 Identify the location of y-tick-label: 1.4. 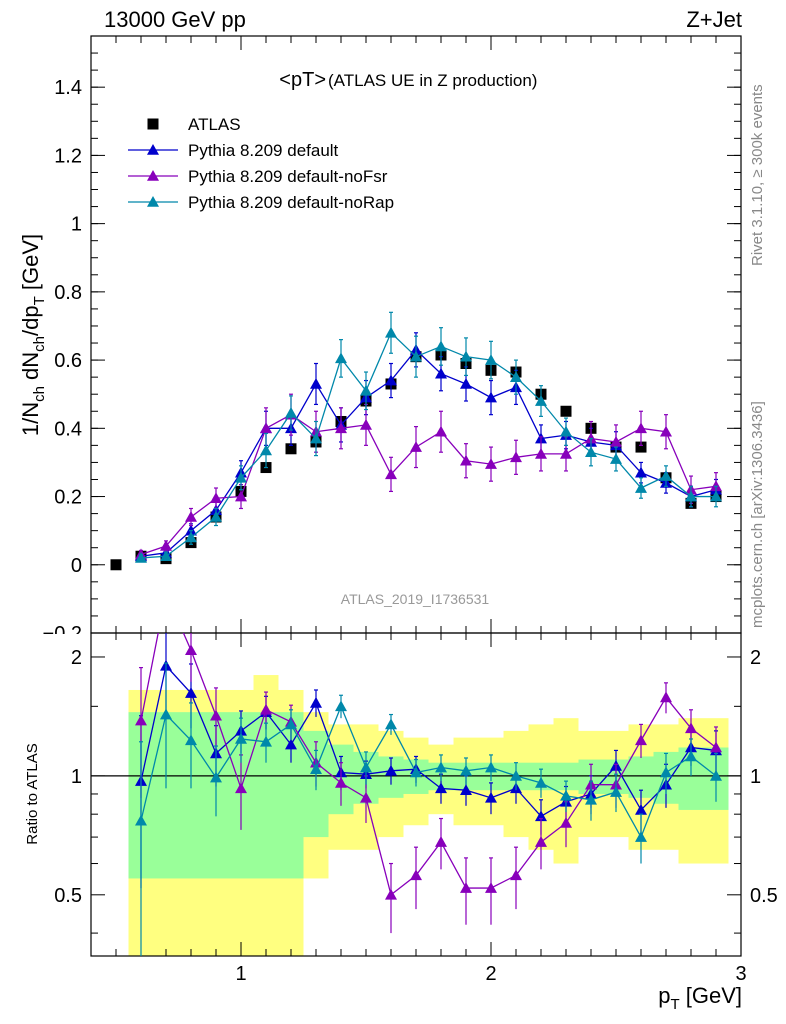
(68, 88).